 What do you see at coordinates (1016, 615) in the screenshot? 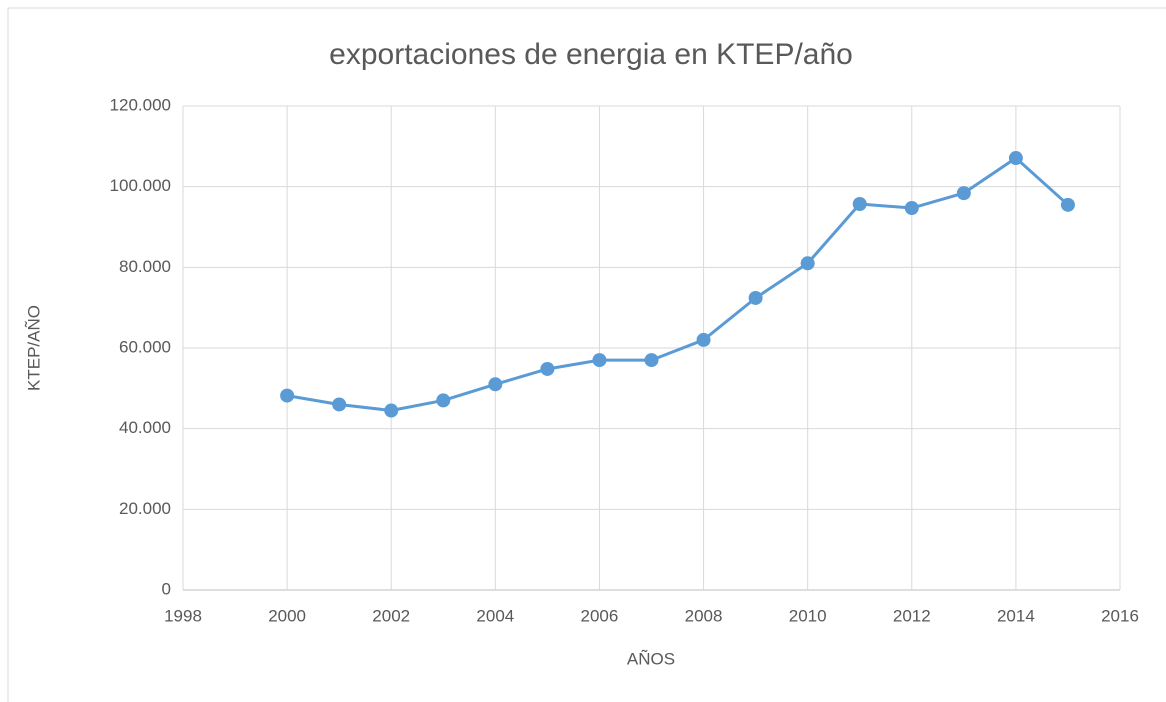
I see `x-tick-label: 2014` at bounding box center [1016, 615].